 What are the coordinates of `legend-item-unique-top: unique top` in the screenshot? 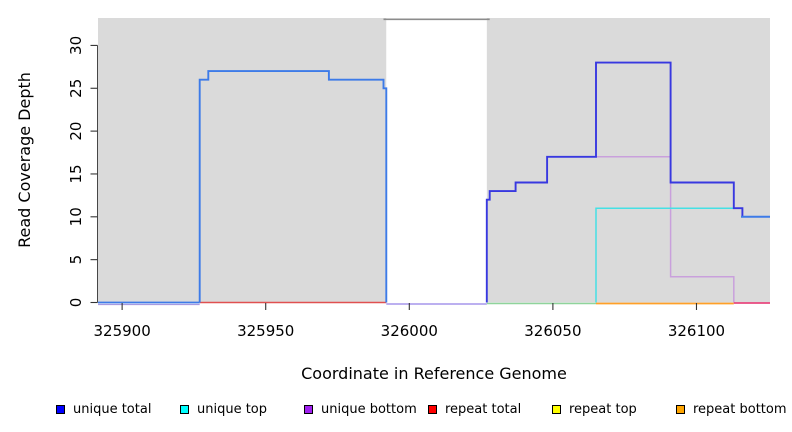 It's located at (242, 409).